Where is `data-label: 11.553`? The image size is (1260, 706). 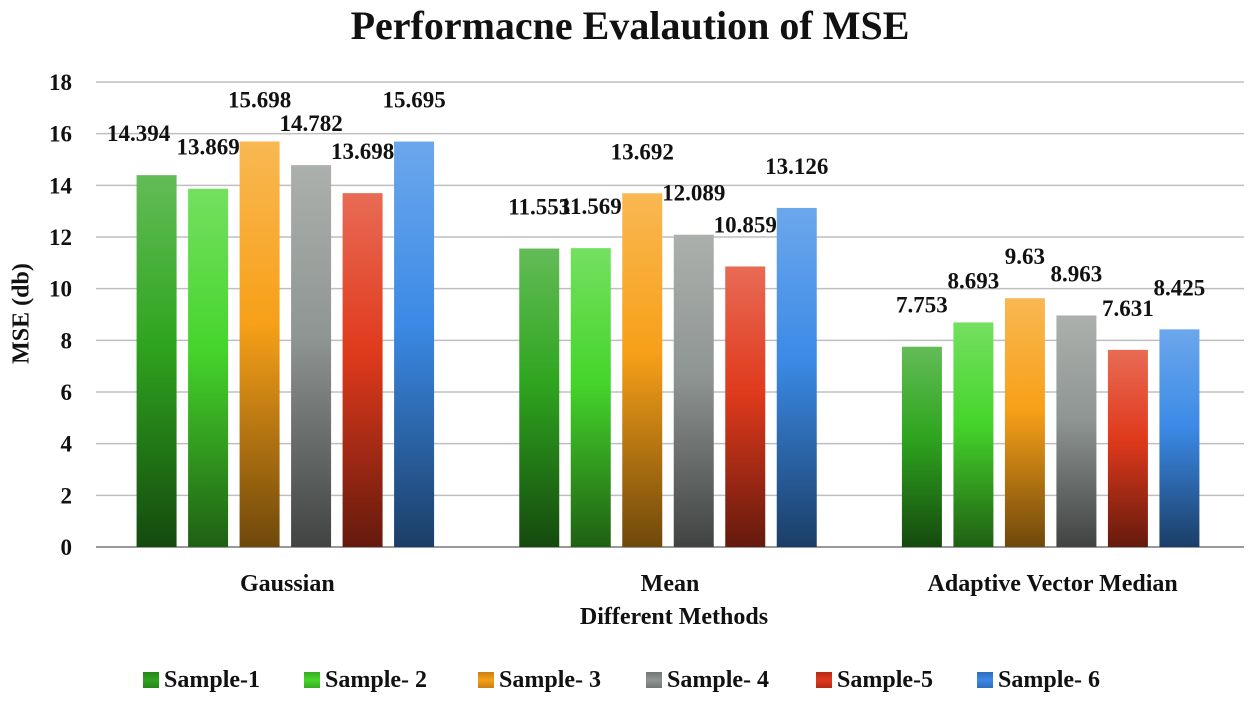 data-label: 11.553 is located at coordinates (539, 207).